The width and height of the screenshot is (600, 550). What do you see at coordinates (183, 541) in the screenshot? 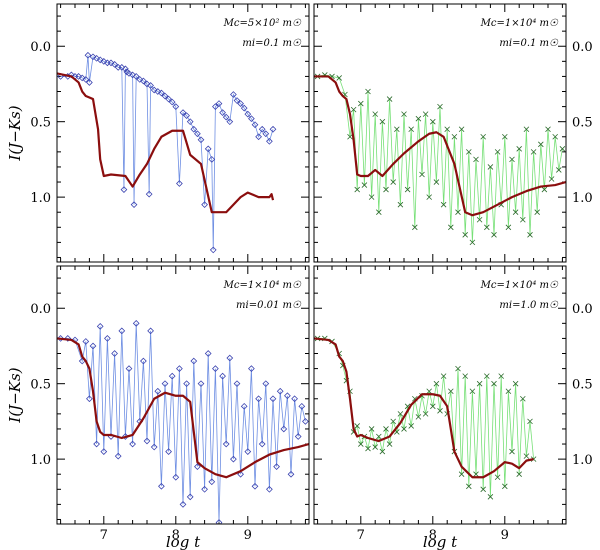
I see `x-axis-label: log t` at bounding box center [183, 541].